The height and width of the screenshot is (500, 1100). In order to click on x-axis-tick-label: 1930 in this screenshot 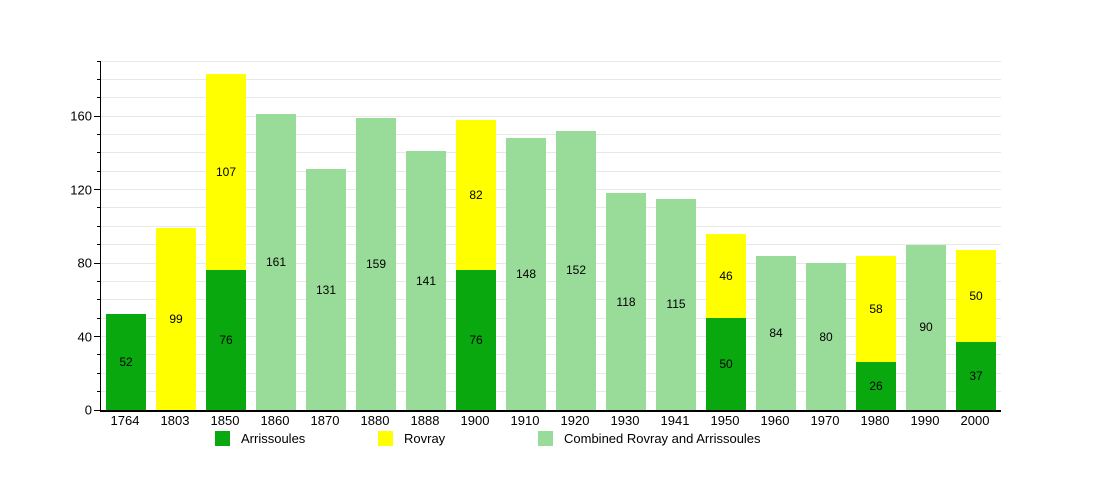, I will do `click(625, 420)`.